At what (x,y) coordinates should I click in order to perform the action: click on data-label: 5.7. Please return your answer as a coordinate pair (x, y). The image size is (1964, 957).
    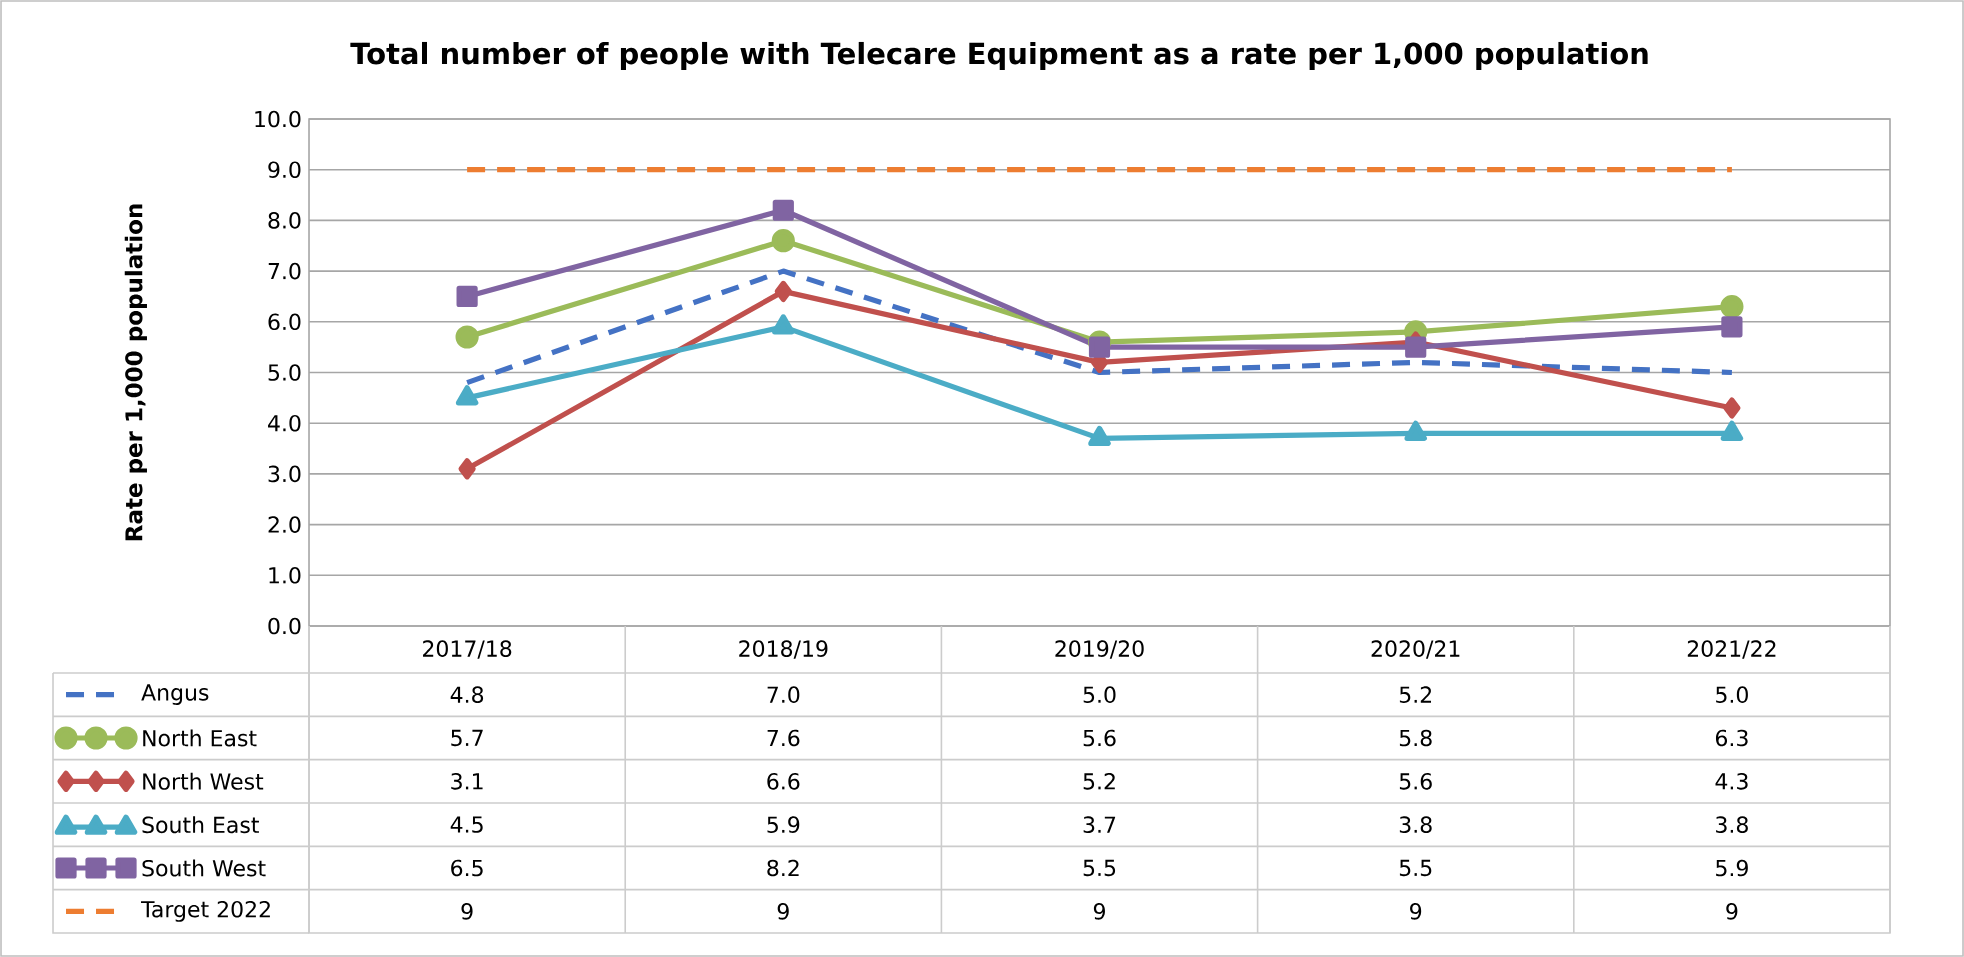
    Looking at the image, I should click on (467, 738).